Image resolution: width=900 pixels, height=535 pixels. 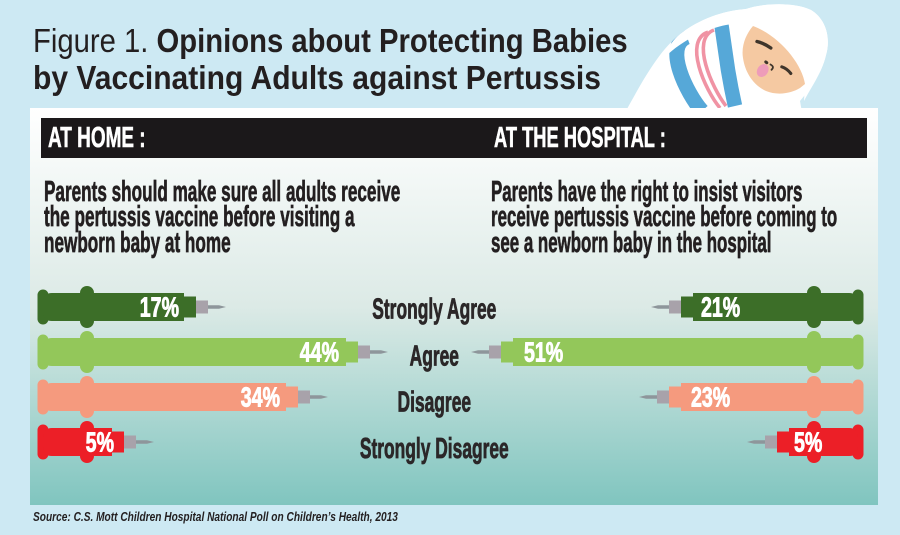 I want to click on svg-text: Disagree, so click(x=434, y=402).